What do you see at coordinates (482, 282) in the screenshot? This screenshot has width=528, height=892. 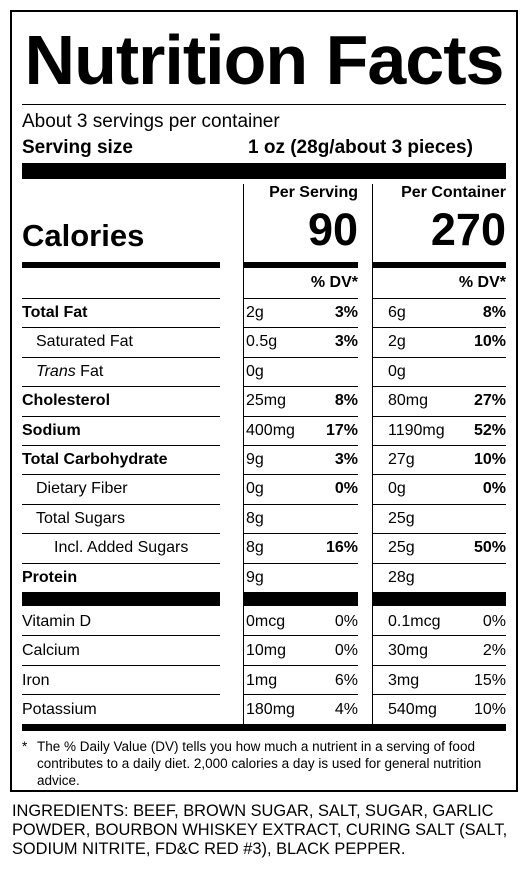 I see `dv-header-container: % DV*` at bounding box center [482, 282].